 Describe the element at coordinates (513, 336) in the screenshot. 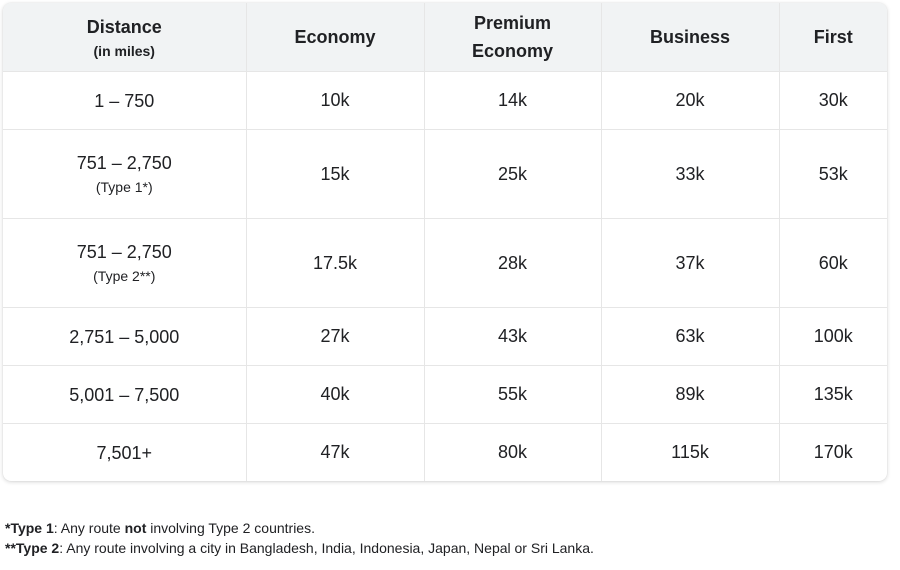

I see `premium-economy-cell: 43k` at that location.